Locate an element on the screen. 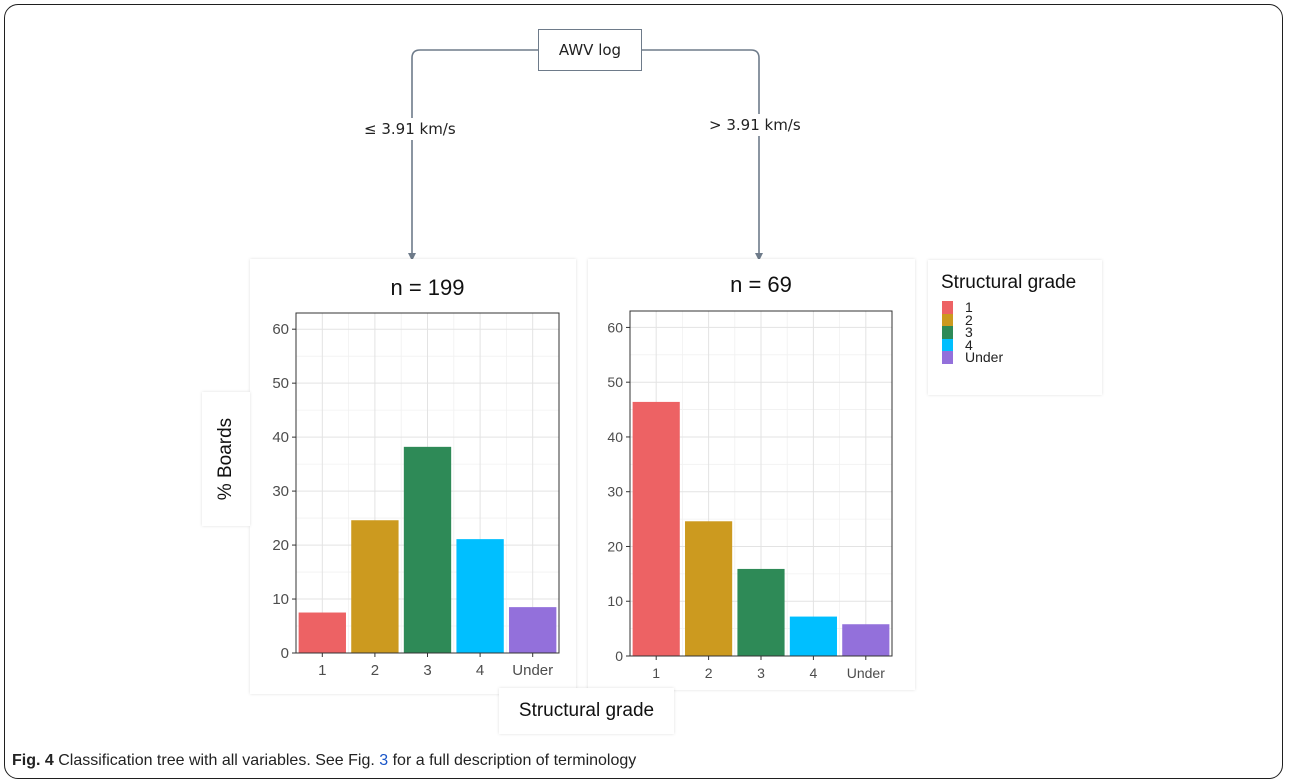  x-axis-label: Structural grade is located at coordinates (586, 710).